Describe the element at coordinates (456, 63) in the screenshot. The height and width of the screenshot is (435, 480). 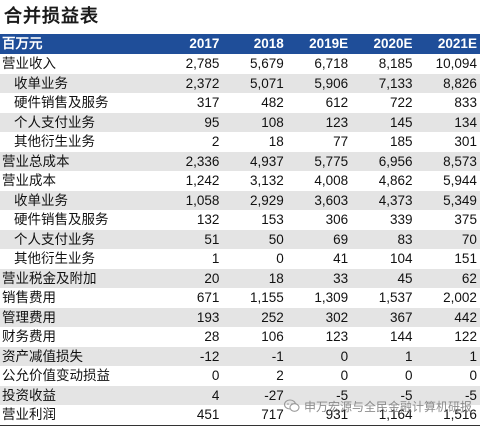
I see `value-cell-2021e: 10,094` at that location.